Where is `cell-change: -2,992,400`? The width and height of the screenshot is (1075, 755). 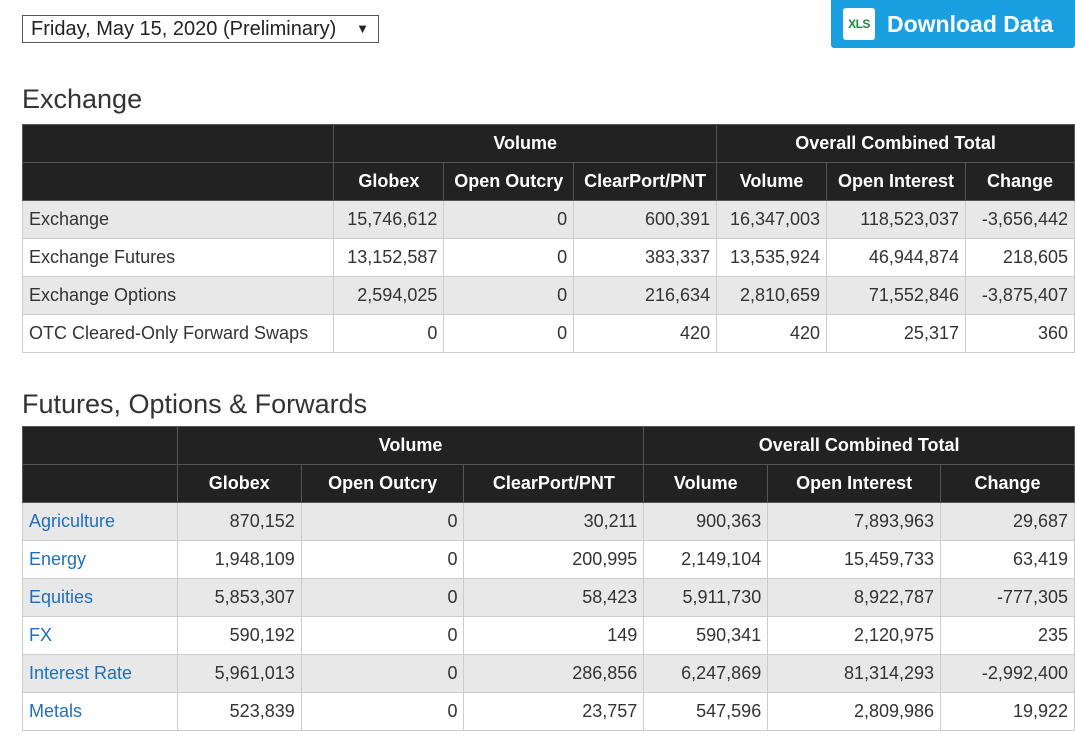 cell-change: -2,992,400 is located at coordinates (1007, 673).